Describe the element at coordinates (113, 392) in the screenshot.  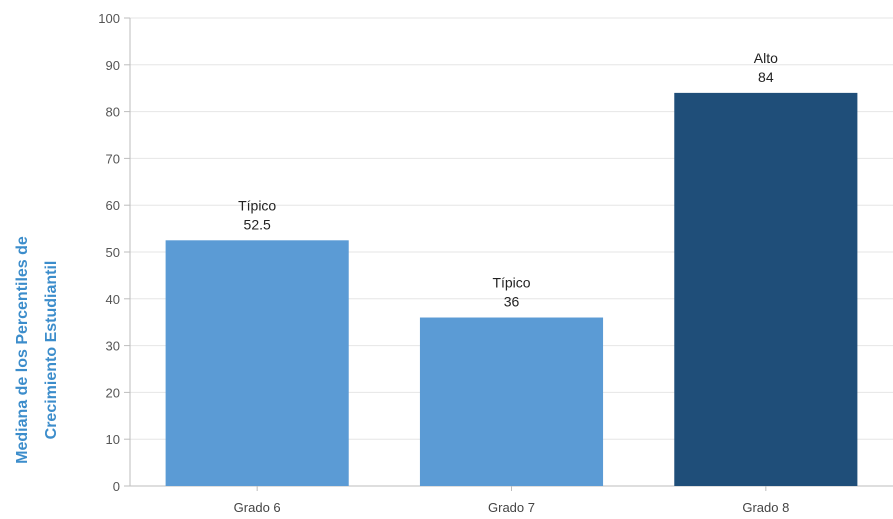
I see `y-tick-label: 20` at that location.